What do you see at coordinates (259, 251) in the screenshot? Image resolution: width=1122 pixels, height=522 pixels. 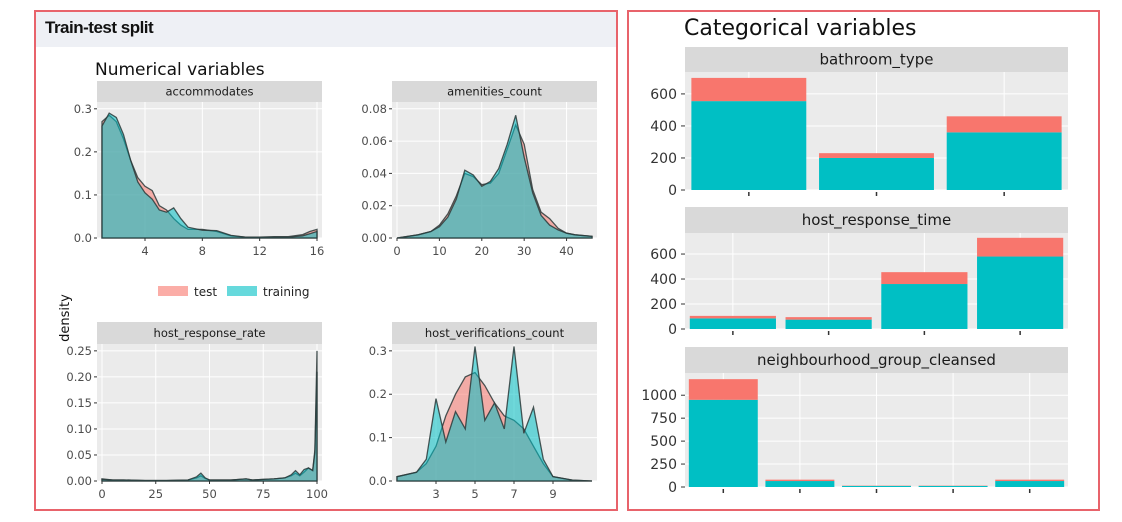 I see `tick-label-x: 12` at bounding box center [259, 251].